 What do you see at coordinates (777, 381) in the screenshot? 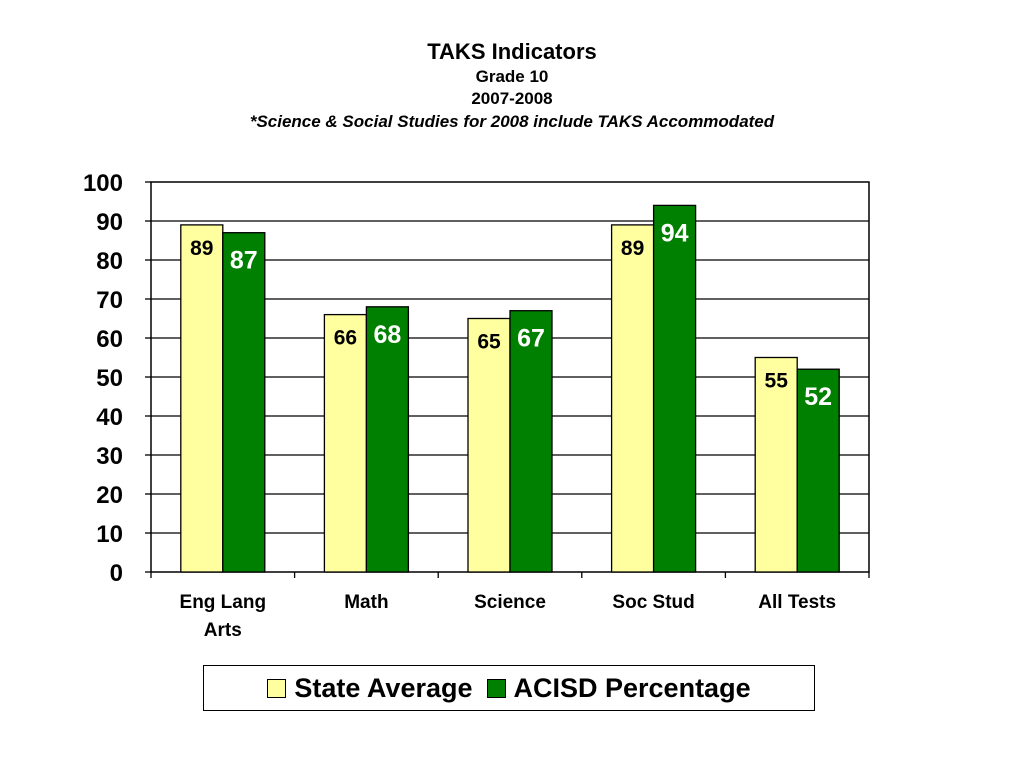
I see `data-label-state-average: 55` at bounding box center [777, 381].